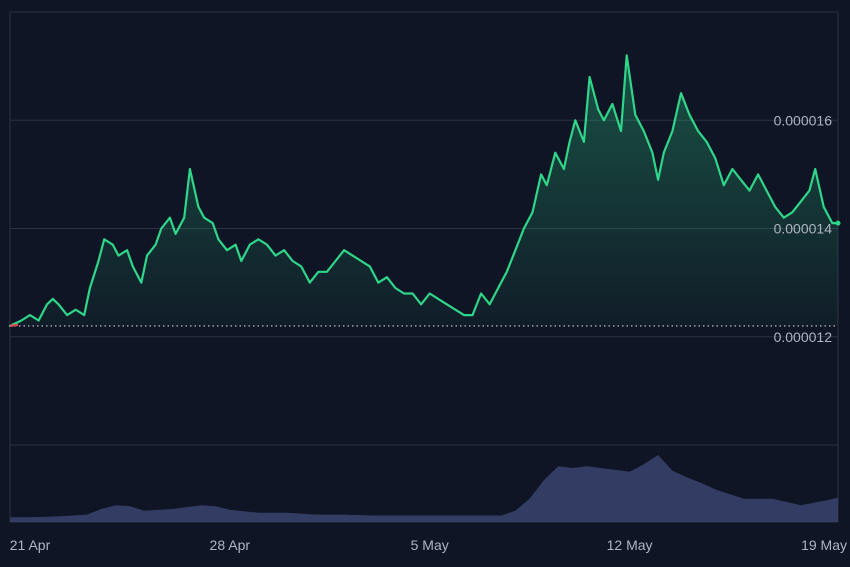  I want to click on y-tick-label: 0.000014, so click(803, 229).